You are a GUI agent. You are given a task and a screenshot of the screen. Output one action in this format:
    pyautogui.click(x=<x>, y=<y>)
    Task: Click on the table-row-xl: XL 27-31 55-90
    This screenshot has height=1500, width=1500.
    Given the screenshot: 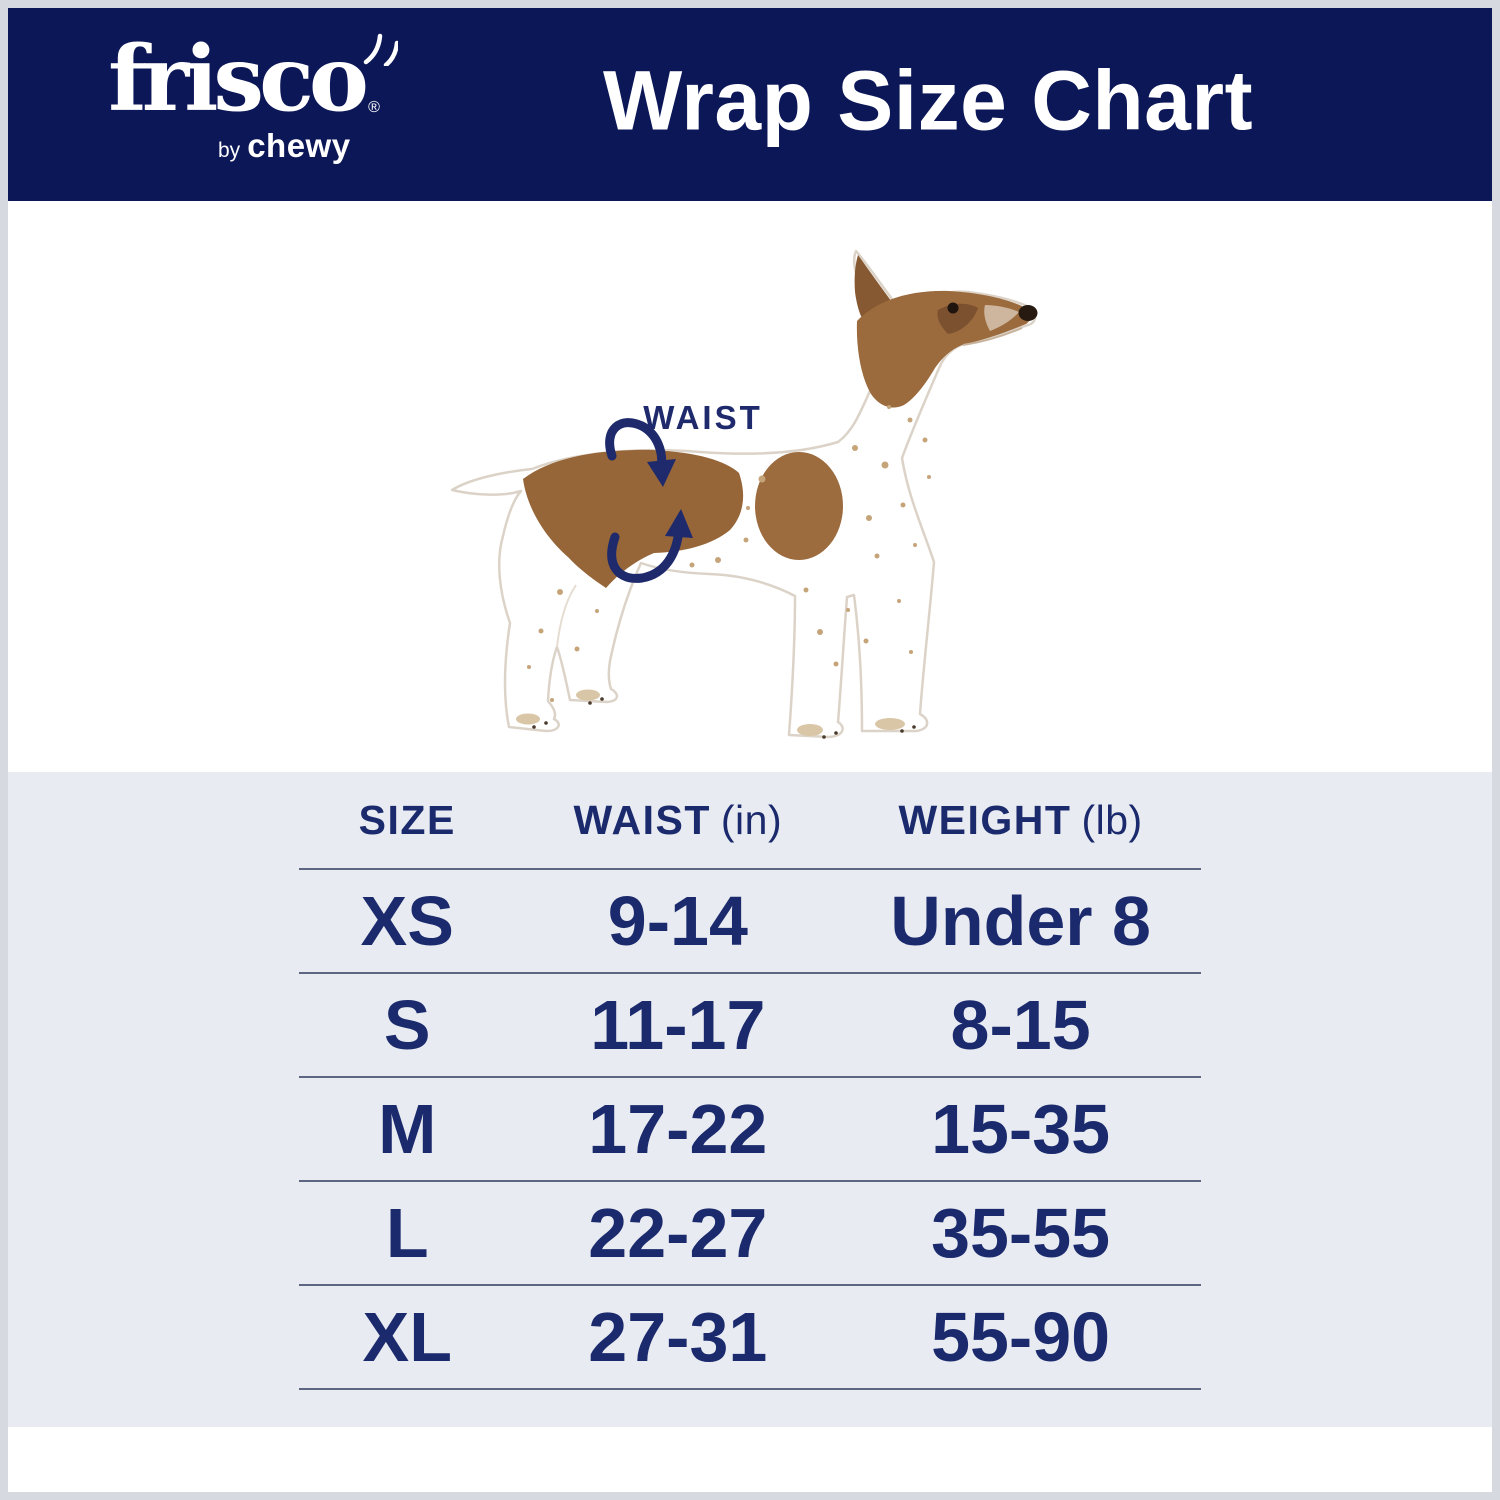 What is the action you would take?
    pyautogui.click(x=750, y=1338)
    